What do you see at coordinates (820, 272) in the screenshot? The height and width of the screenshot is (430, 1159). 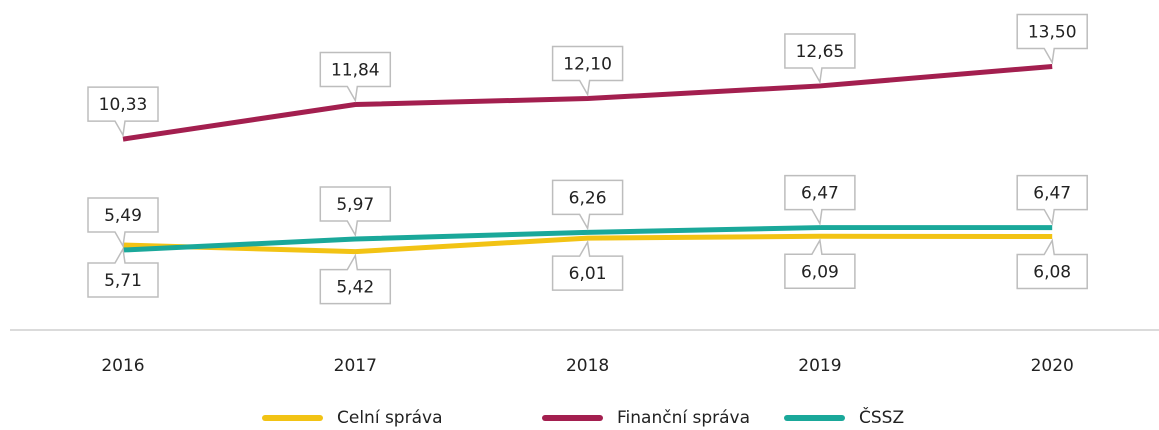 I see `data-label: 6,09` at bounding box center [820, 272].